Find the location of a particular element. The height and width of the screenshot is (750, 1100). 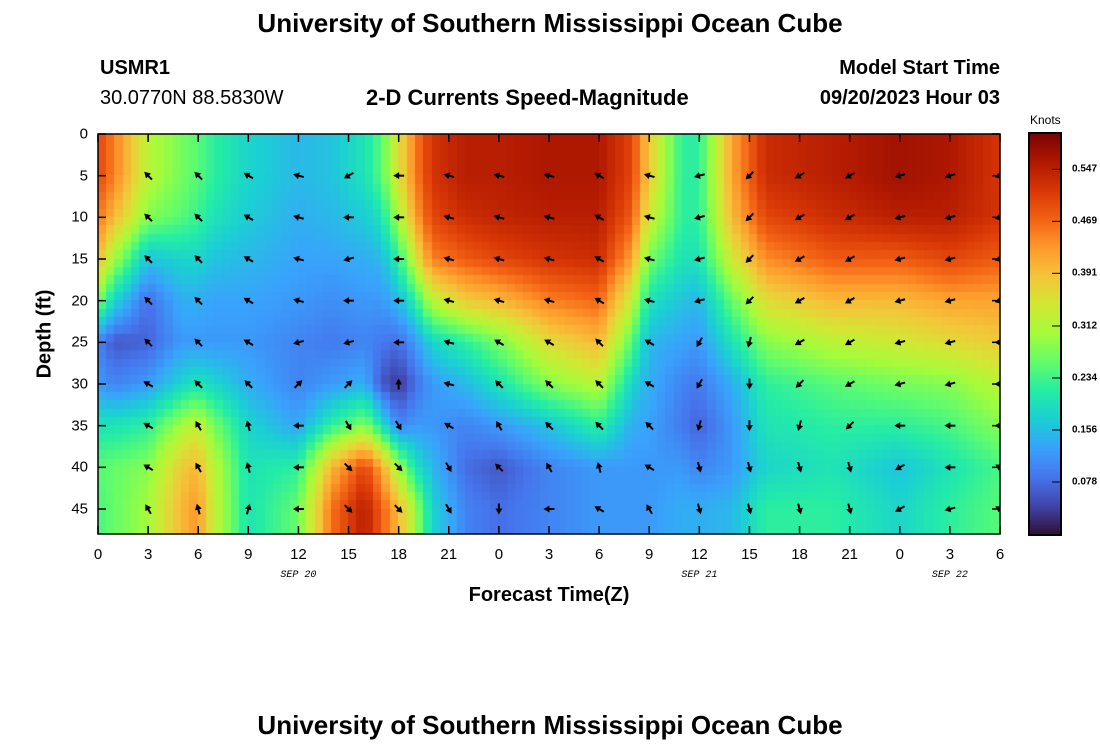

y-tick-label: 35 is located at coordinates (79, 426).